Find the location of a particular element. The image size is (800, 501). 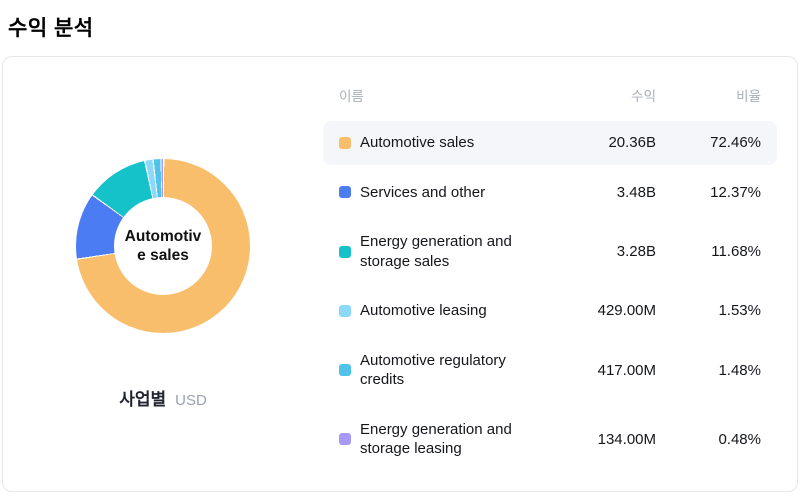

header-ratio: 비율 is located at coordinates (748, 96).